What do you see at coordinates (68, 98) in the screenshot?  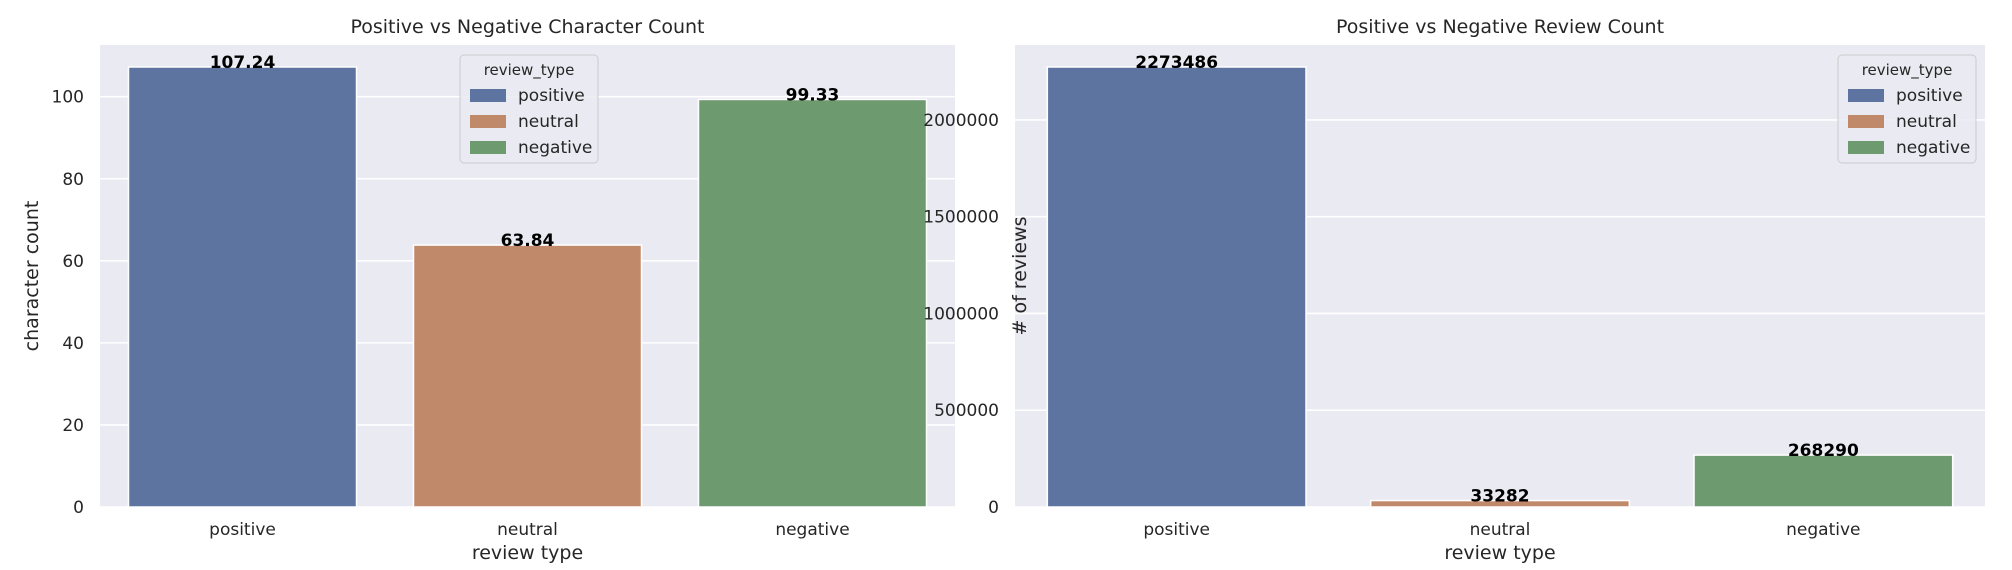 I see `y-tick-label: 100` at bounding box center [68, 98].